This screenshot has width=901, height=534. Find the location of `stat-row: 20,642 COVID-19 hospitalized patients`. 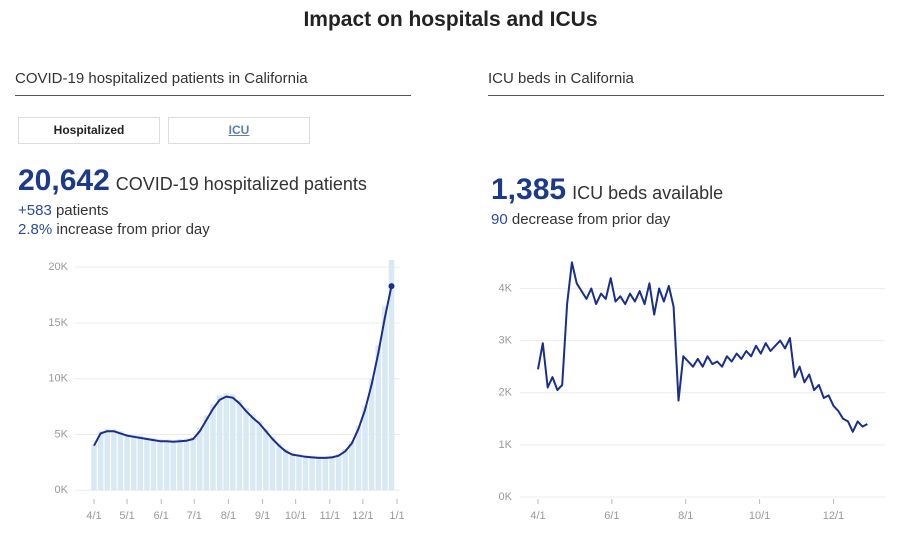

stat-row: 20,642 COVID-19 hospitalized patients is located at coordinates (192, 181).